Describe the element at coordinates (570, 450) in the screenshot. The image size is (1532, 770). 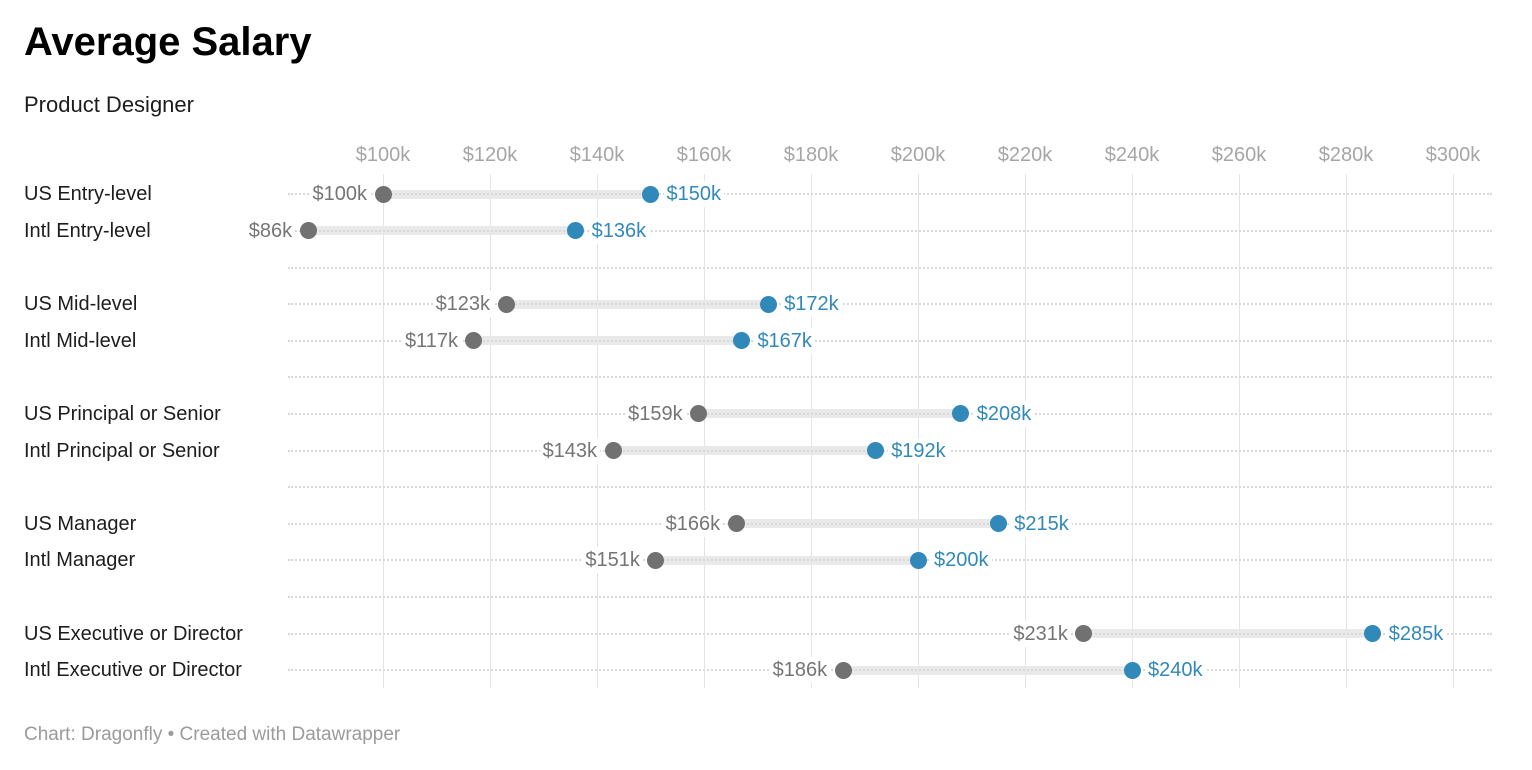
I see `start-value-label: $143k` at that location.